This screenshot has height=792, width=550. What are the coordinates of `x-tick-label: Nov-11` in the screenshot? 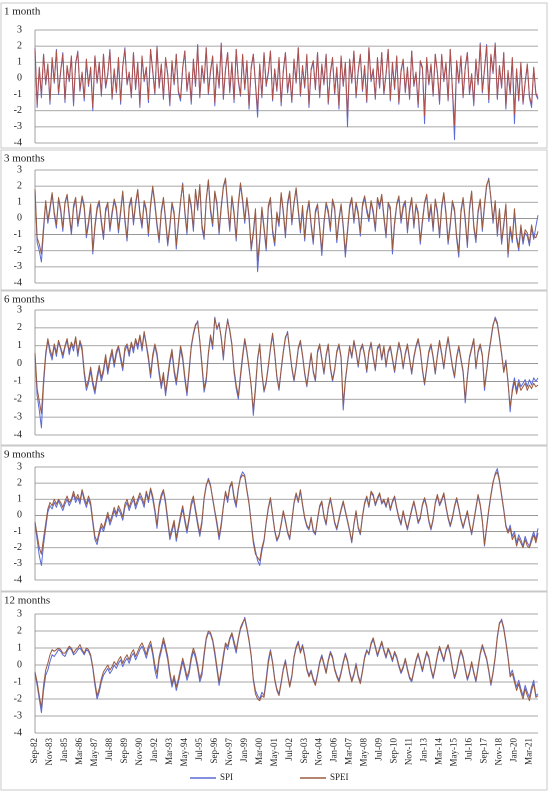 It's located at (409, 751).